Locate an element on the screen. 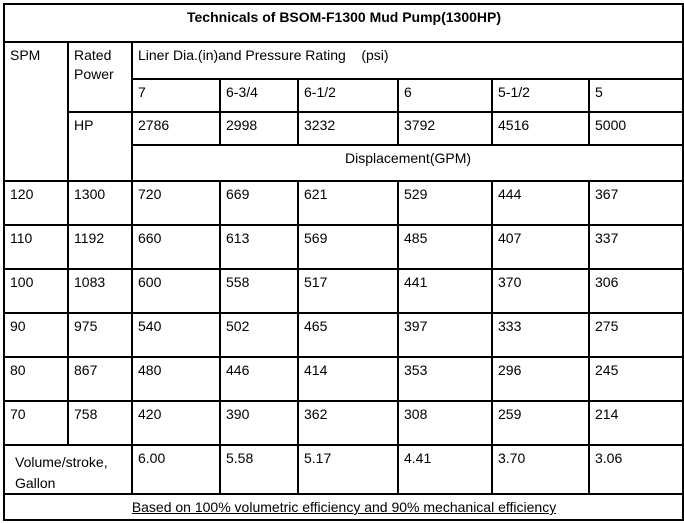 The height and width of the screenshot is (523, 684). gpm-cell: 720 is located at coordinates (176, 203).